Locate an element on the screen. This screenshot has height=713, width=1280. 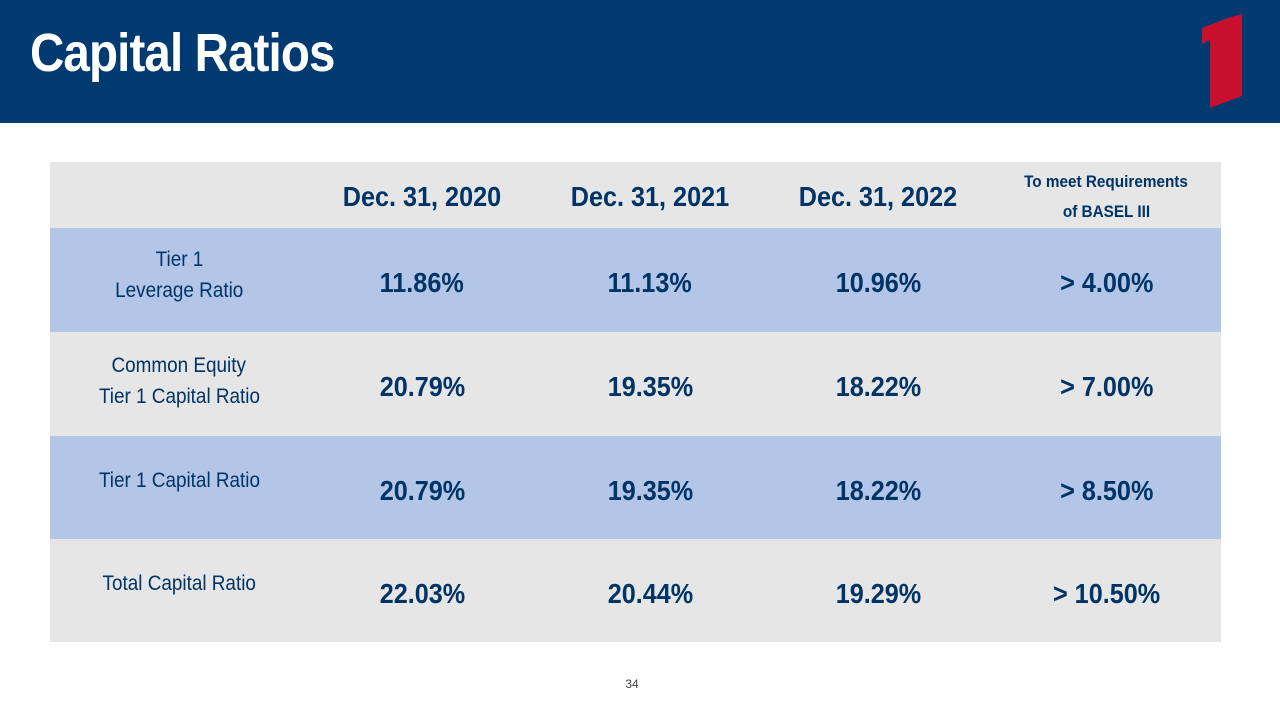
requirement-cell: > 4.00% is located at coordinates (1106, 282).